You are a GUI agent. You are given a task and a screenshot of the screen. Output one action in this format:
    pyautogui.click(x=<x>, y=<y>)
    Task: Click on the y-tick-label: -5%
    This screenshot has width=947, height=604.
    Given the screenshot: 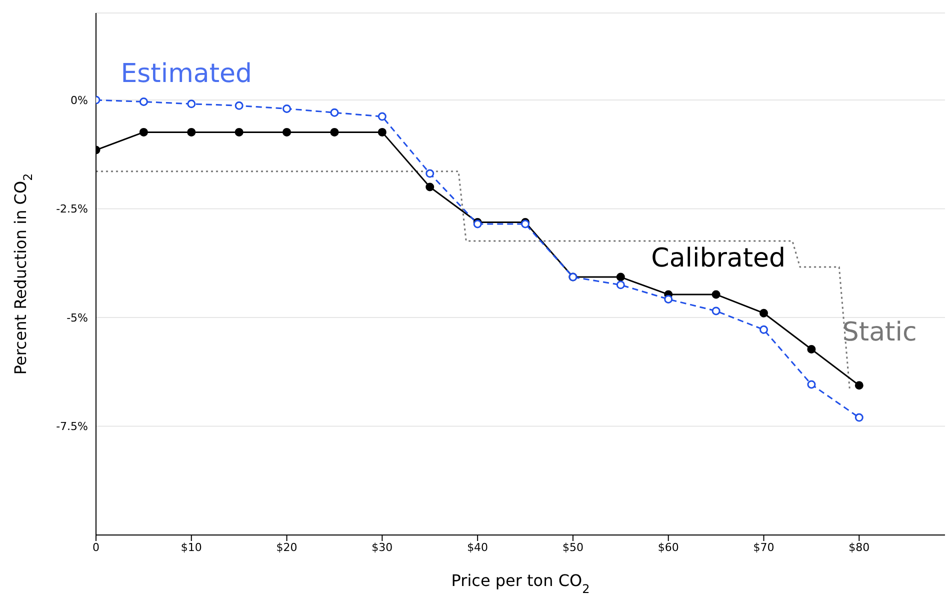 What is the action you would take?
    pyautogui.click(x=77, y=317)
    